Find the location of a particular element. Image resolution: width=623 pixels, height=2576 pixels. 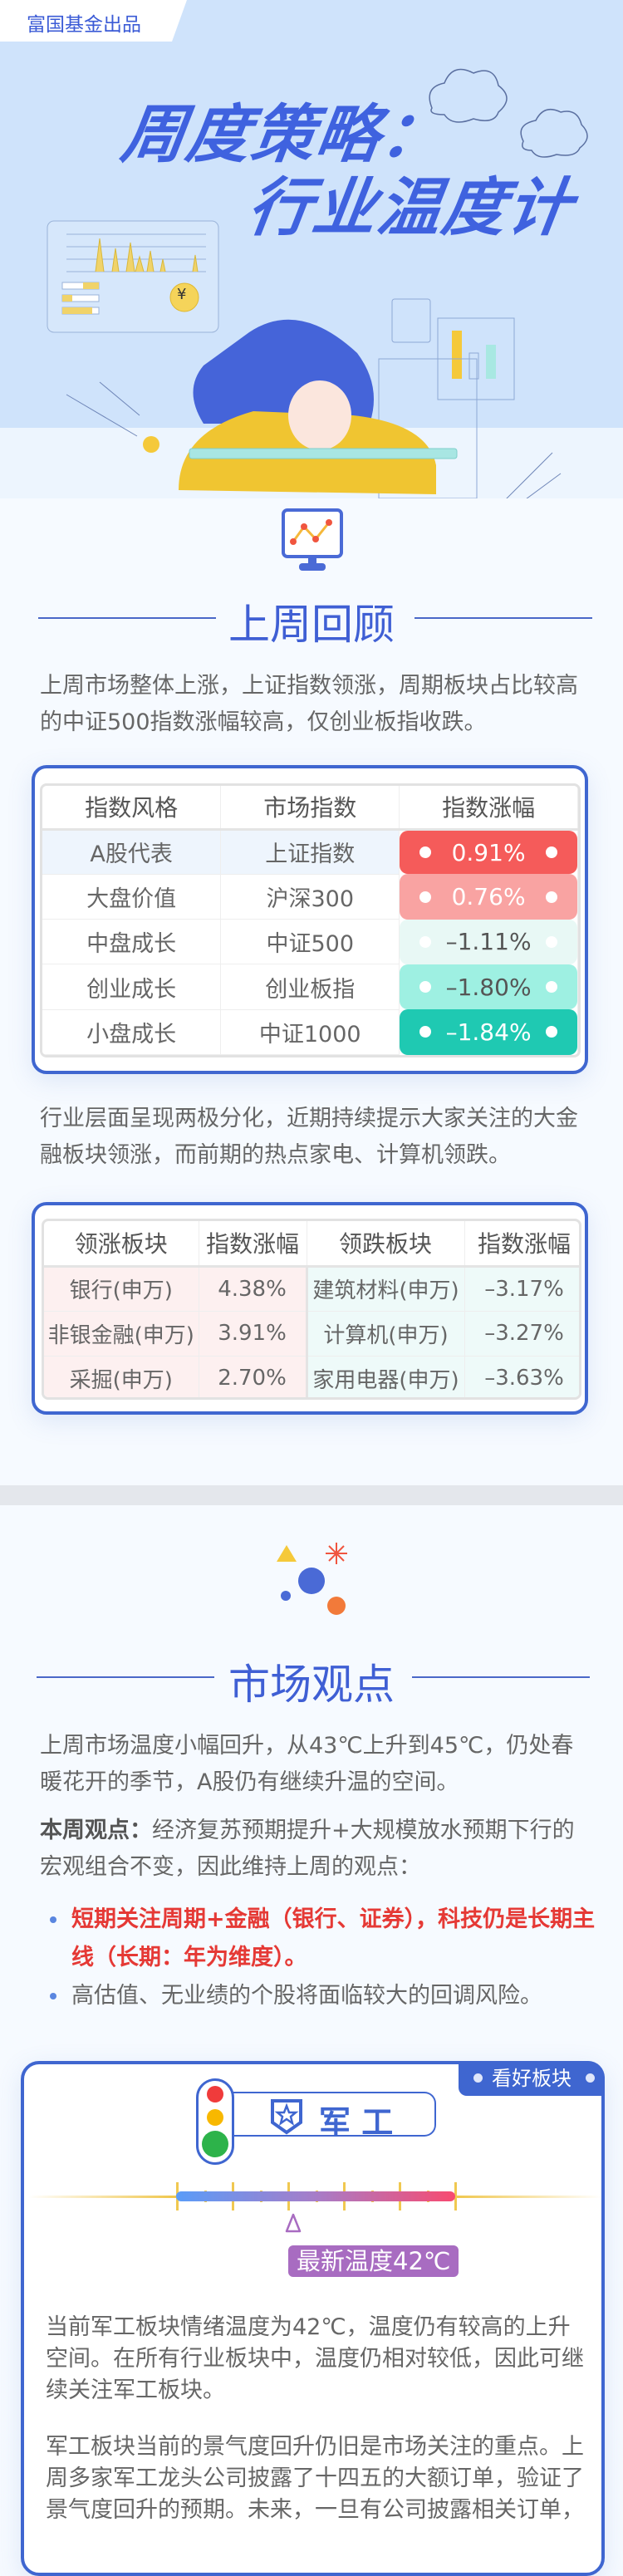

favored-sector-tag: 看好板块 is located at coordinates (532, 2078).